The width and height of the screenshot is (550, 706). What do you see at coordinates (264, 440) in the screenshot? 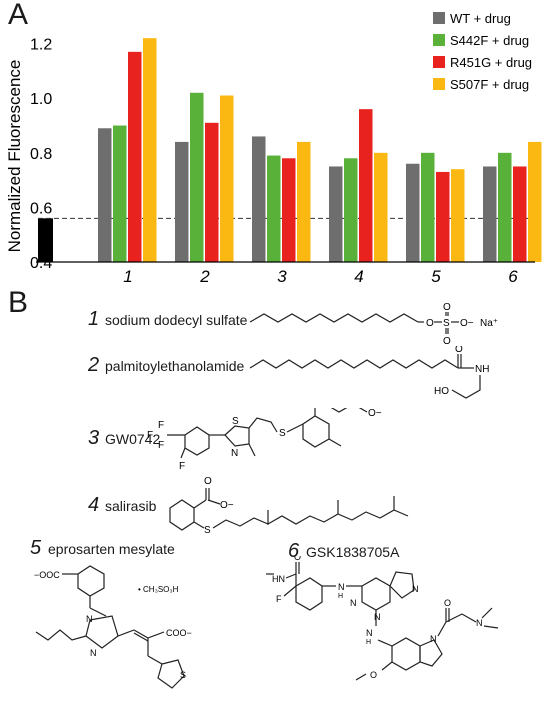
I see `structure-gw0742: F F F F S N S O O O−` at bounding box center [264, 440].